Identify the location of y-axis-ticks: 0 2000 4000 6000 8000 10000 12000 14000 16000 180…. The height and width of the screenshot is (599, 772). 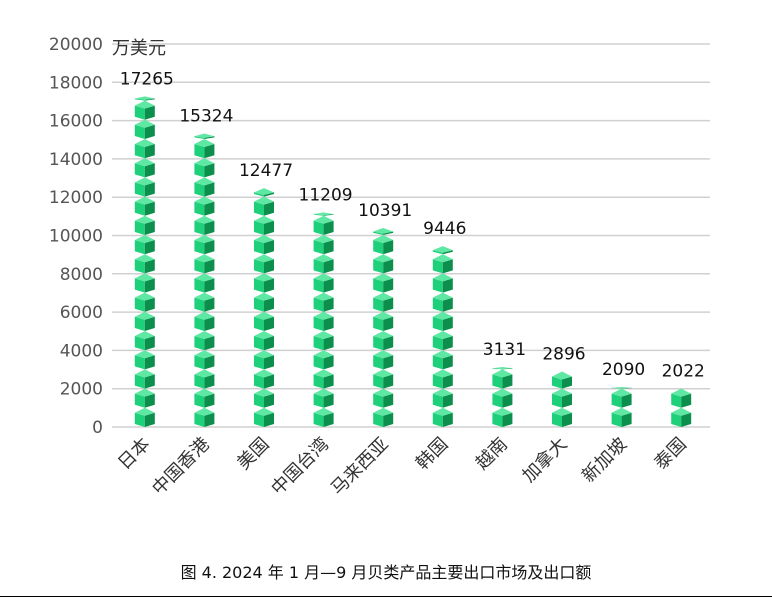
(76, 236).